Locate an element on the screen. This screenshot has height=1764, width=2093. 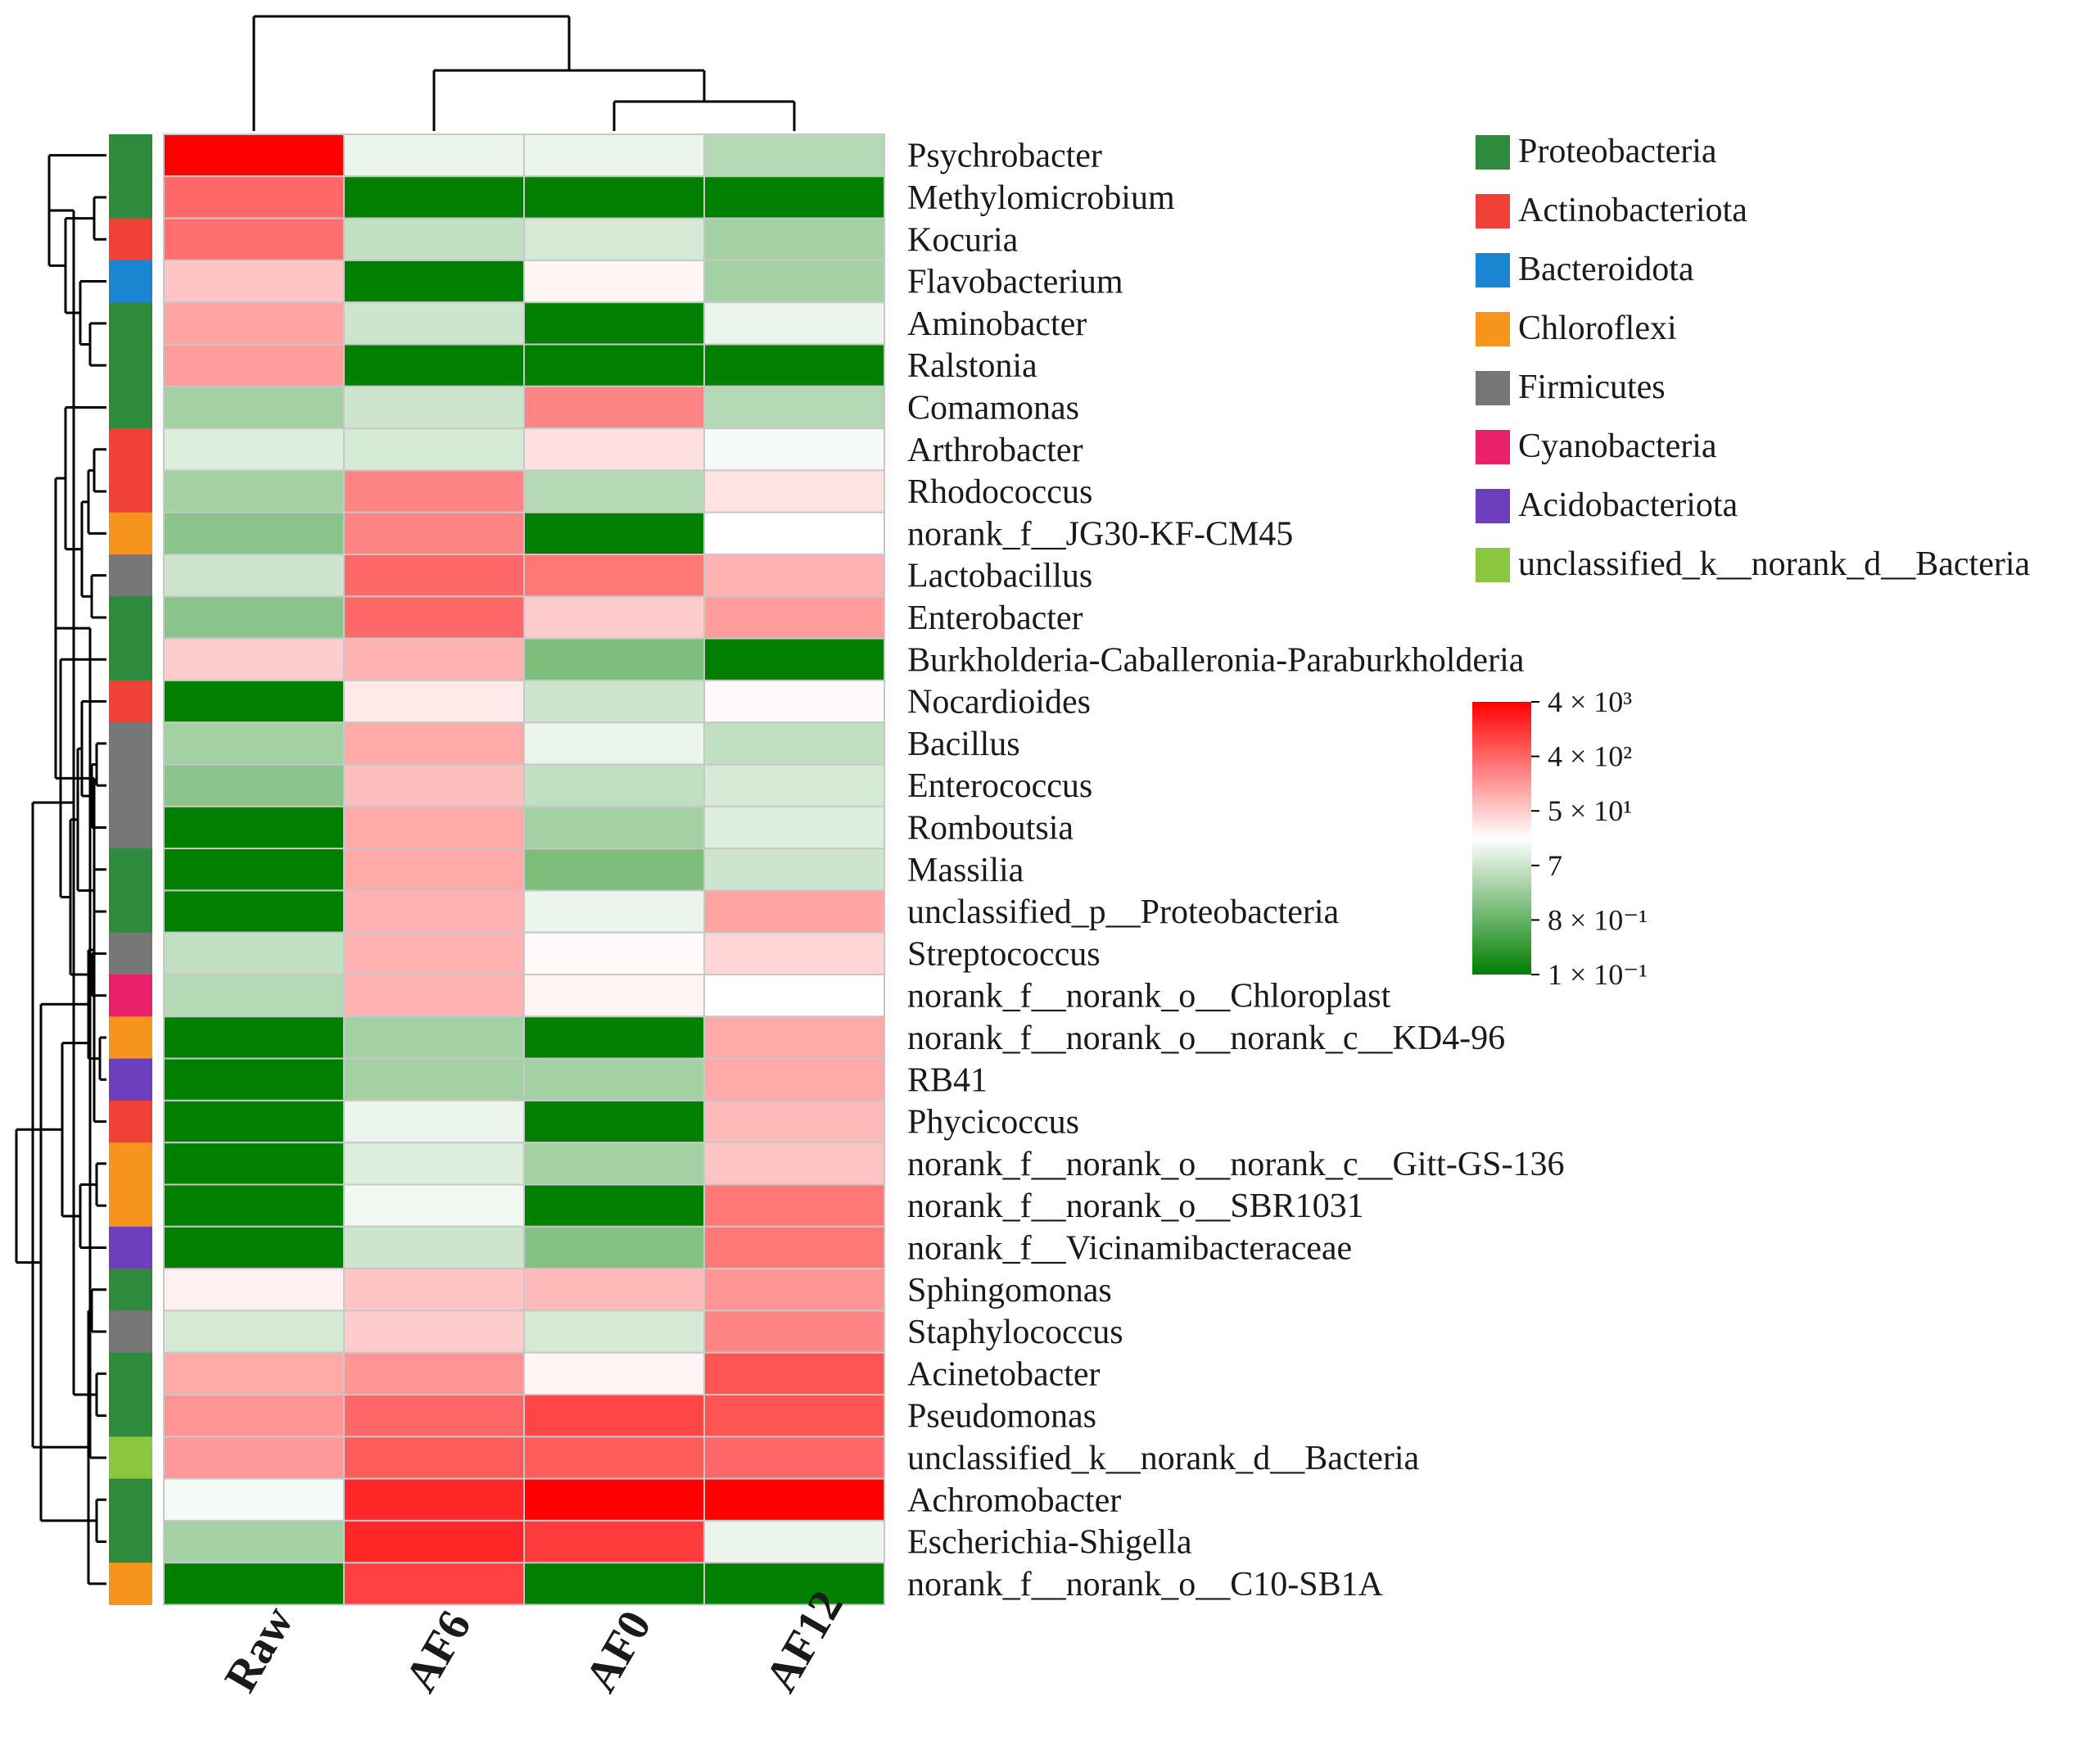
row-label: Methylomicrobium is located at coordinates (1041, 198).